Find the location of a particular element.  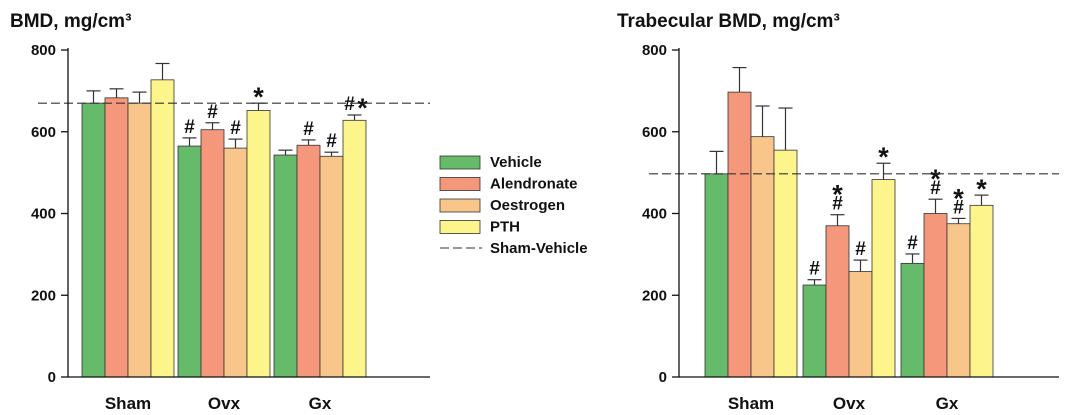

panel-1-bar-vehicle-ovx is located at coordinates (189, 261).